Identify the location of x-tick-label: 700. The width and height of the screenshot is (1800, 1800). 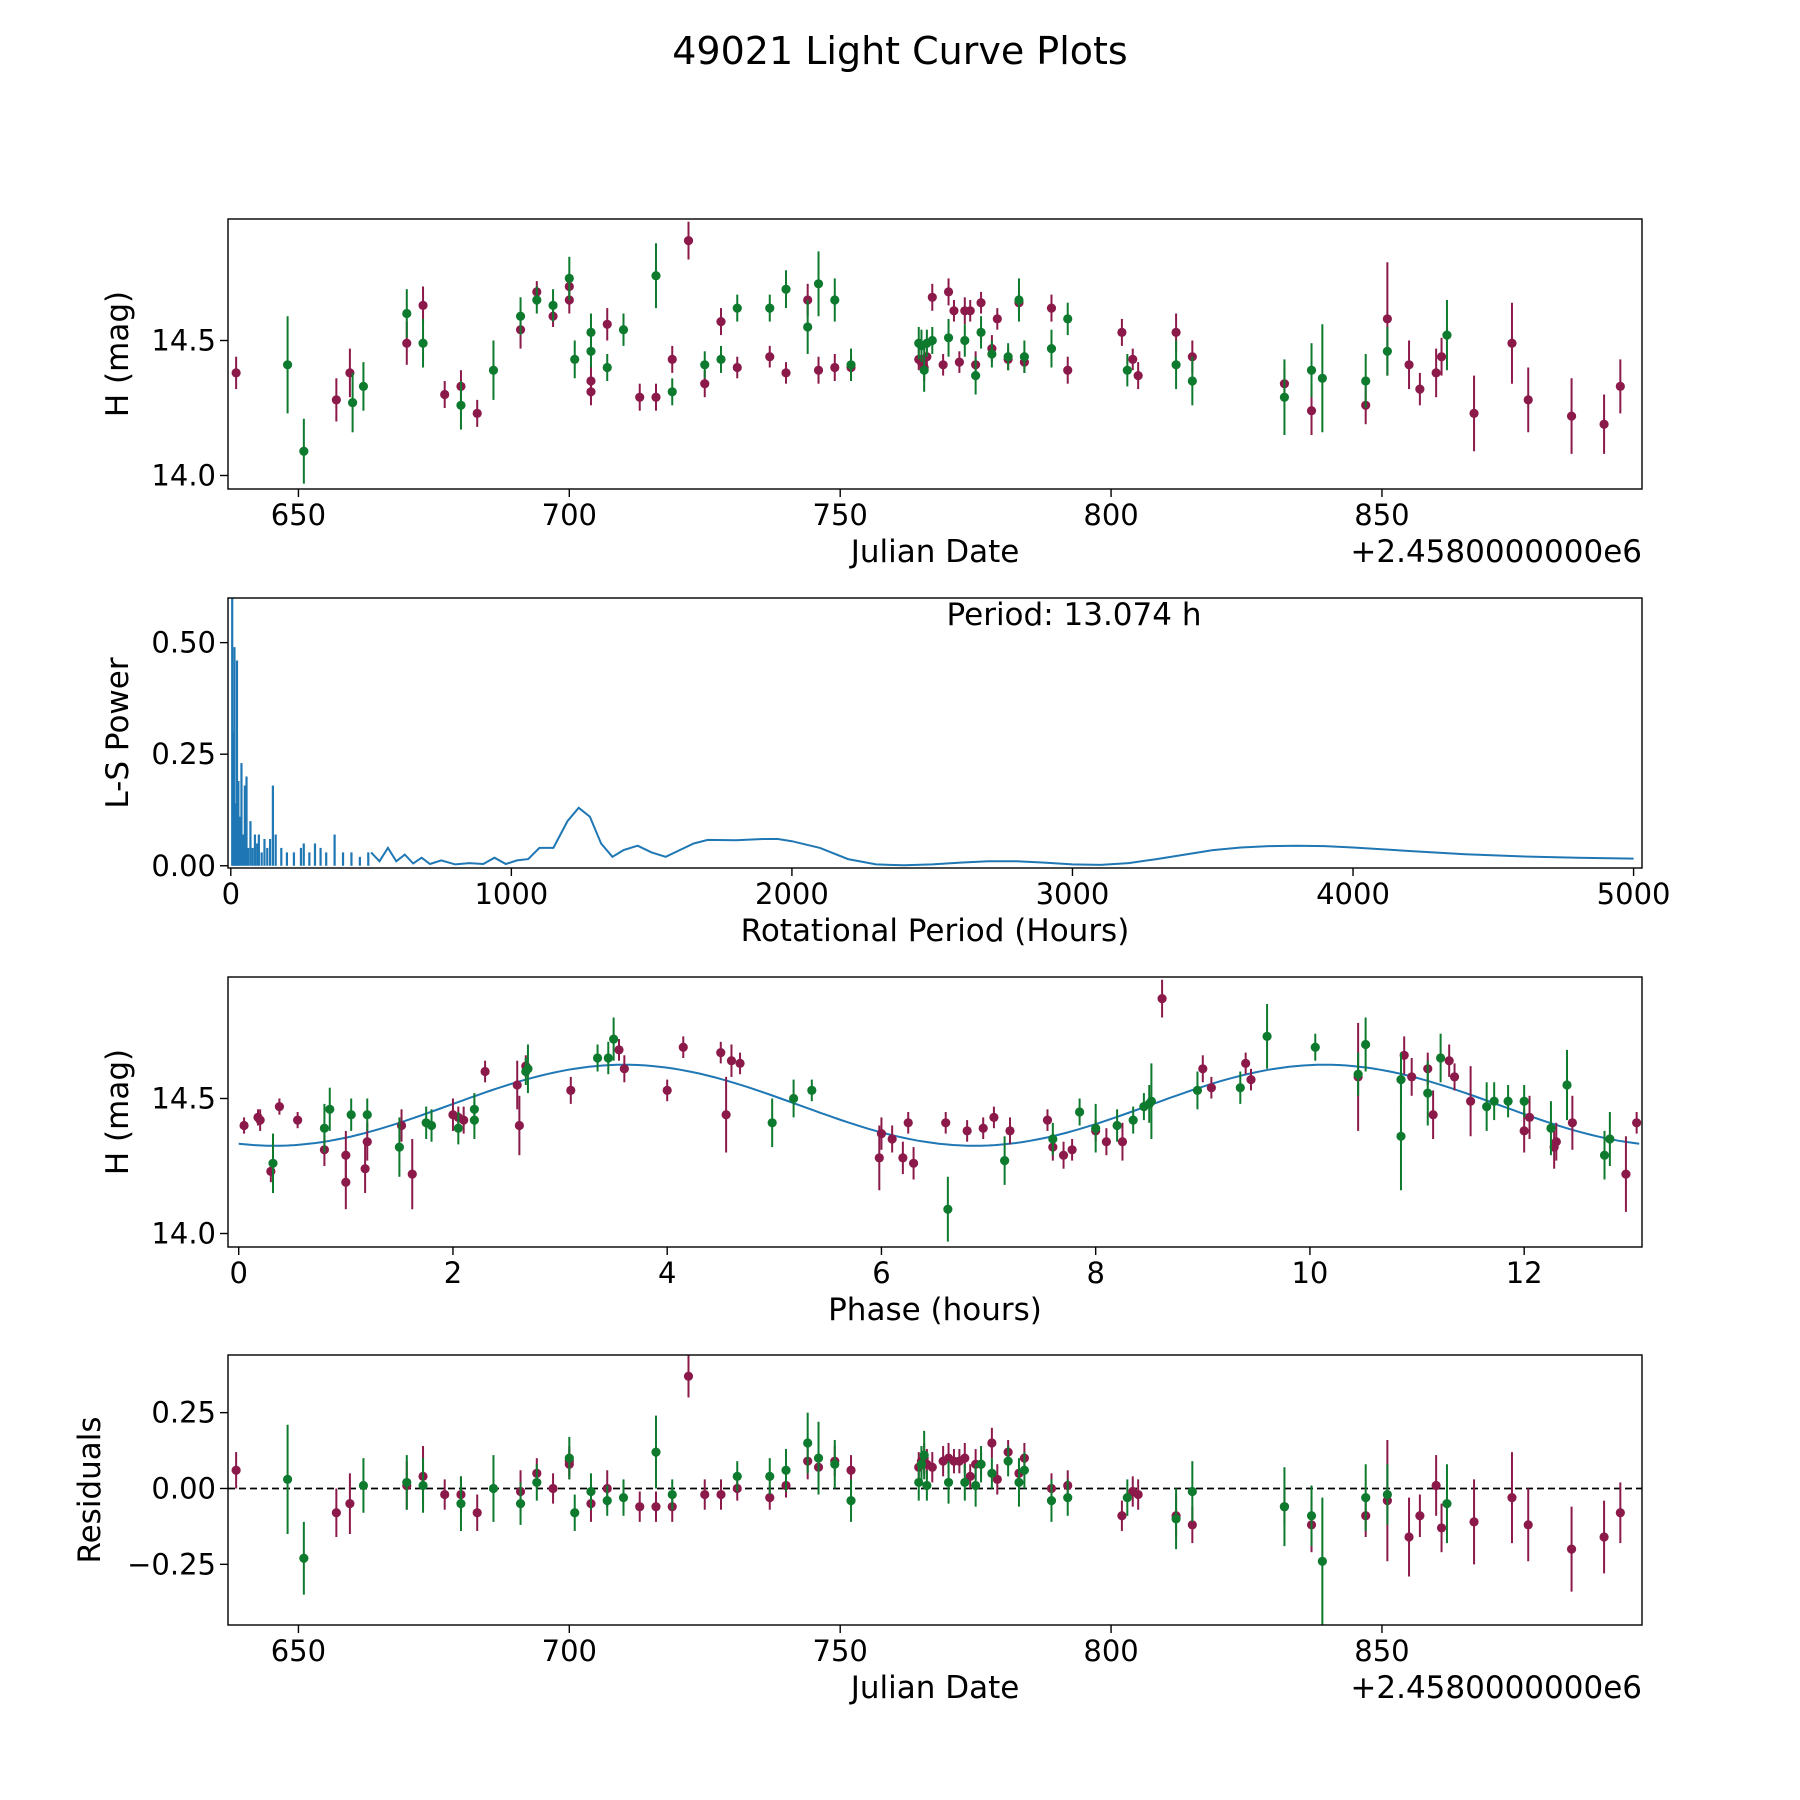
(569, 1651).